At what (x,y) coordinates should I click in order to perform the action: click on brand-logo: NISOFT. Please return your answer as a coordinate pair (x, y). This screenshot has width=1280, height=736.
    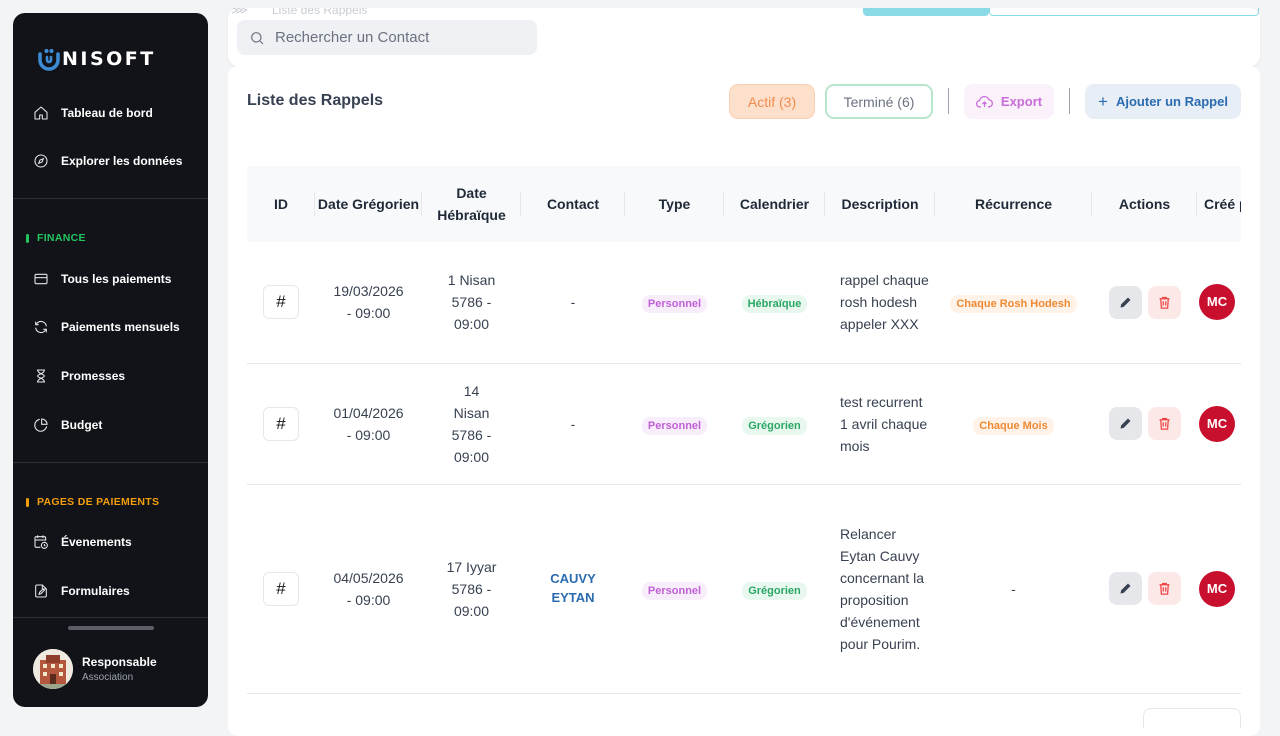
    Looking at the image, I should click on (96, 59).